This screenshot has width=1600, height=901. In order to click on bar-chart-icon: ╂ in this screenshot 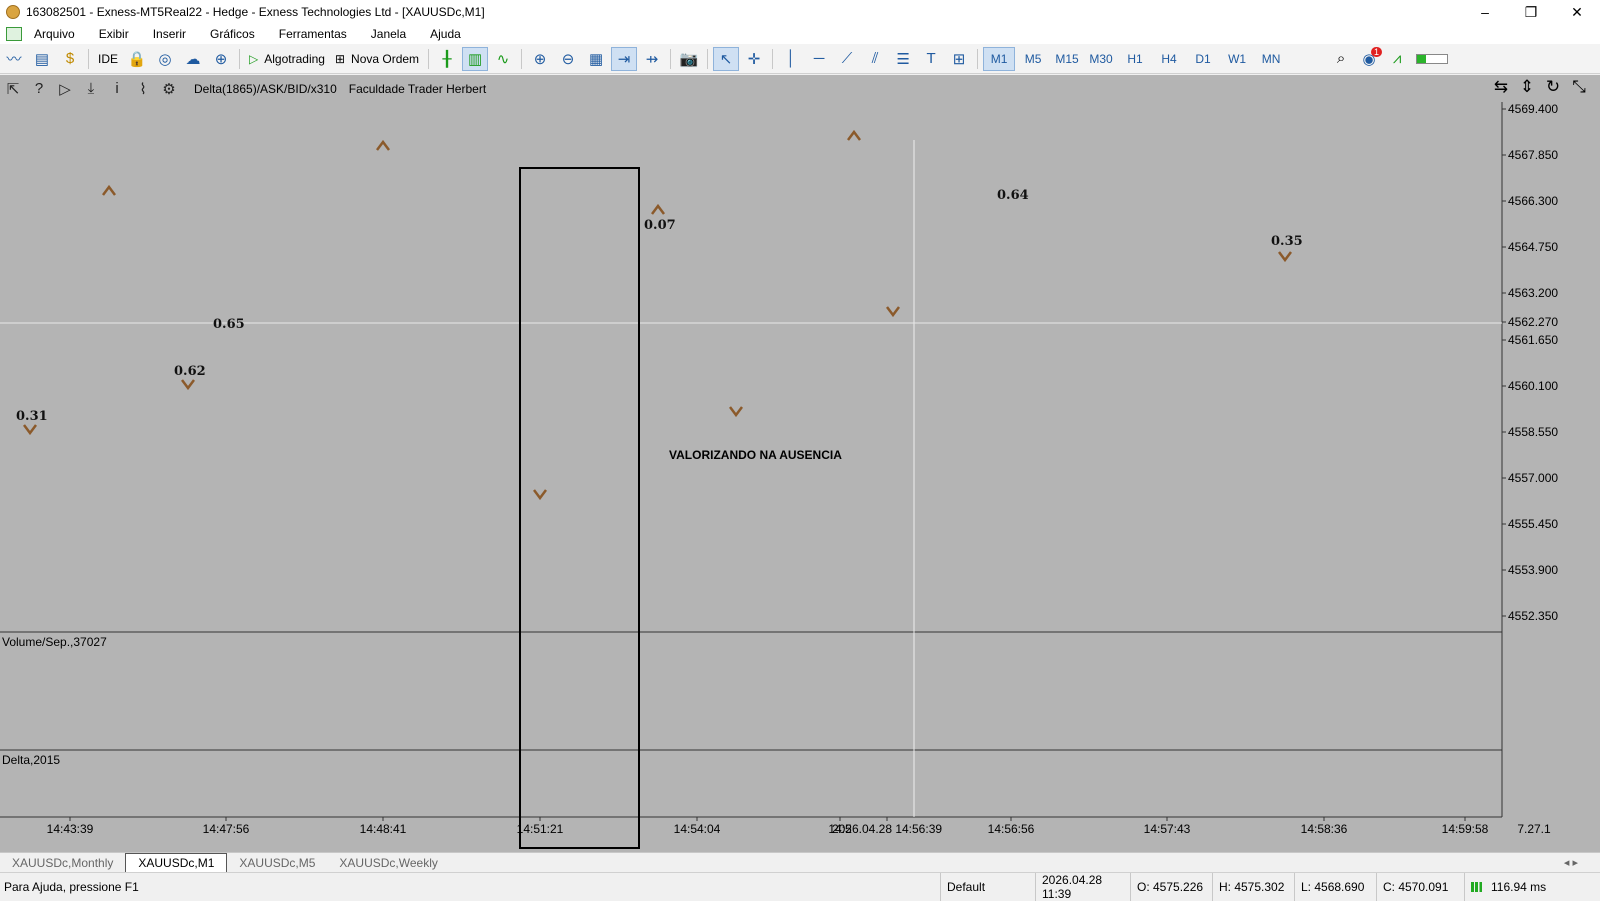, I will do `click(447, 59)`.